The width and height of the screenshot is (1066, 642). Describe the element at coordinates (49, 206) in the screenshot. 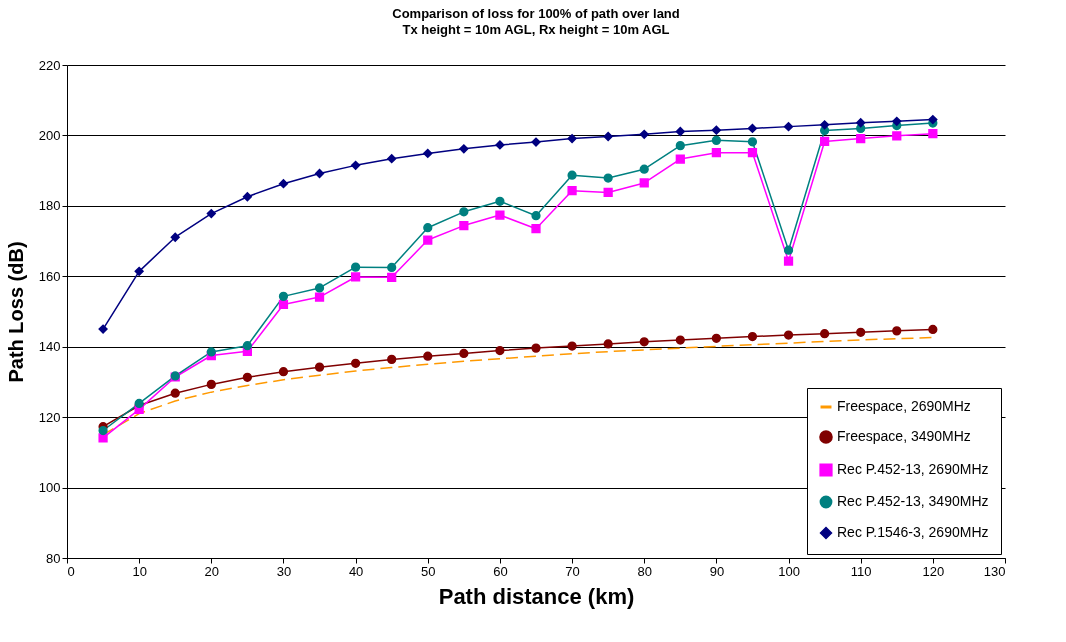

I see `y-tick-label: 180` at that location.